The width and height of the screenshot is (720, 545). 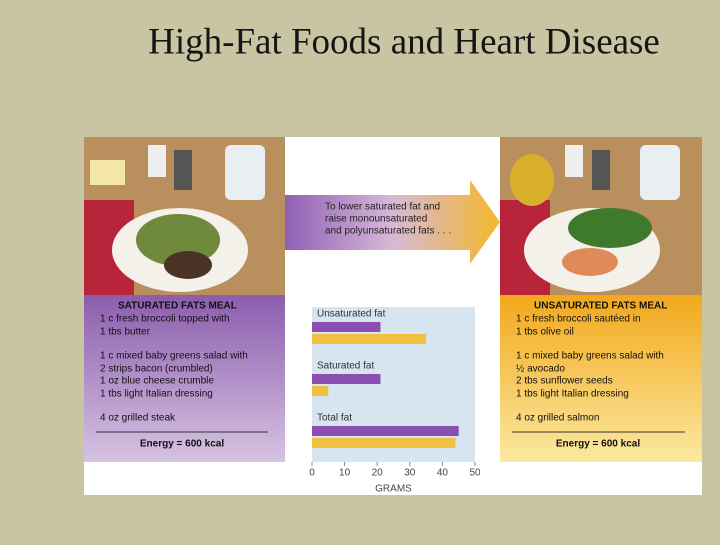 I want to click on panel-line: 1 oz blue cheese crumble, so click(x=157, y=381).